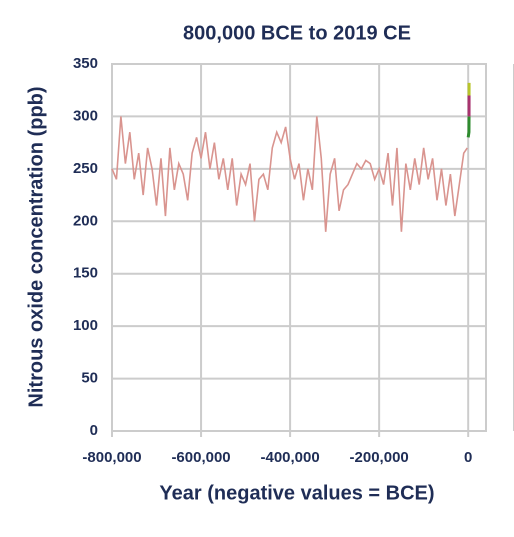  What do you see at coordinates (85, 220) in the screenshot?
I see `y-tick-label: 200` at bounding box center [85, 220].